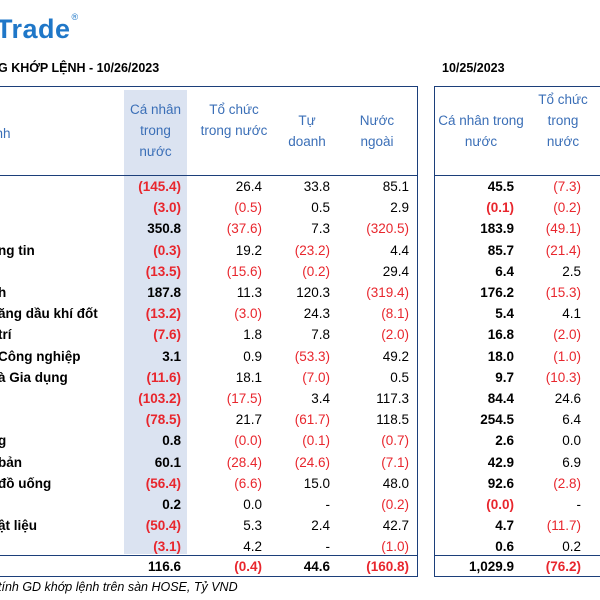 Image resolution: width=600 pixels, height=600 pixels. I want to click on table-row: bản 60.1 (28.4) (24.6) (7.1) 42.9 6.9, so click(300, 462).